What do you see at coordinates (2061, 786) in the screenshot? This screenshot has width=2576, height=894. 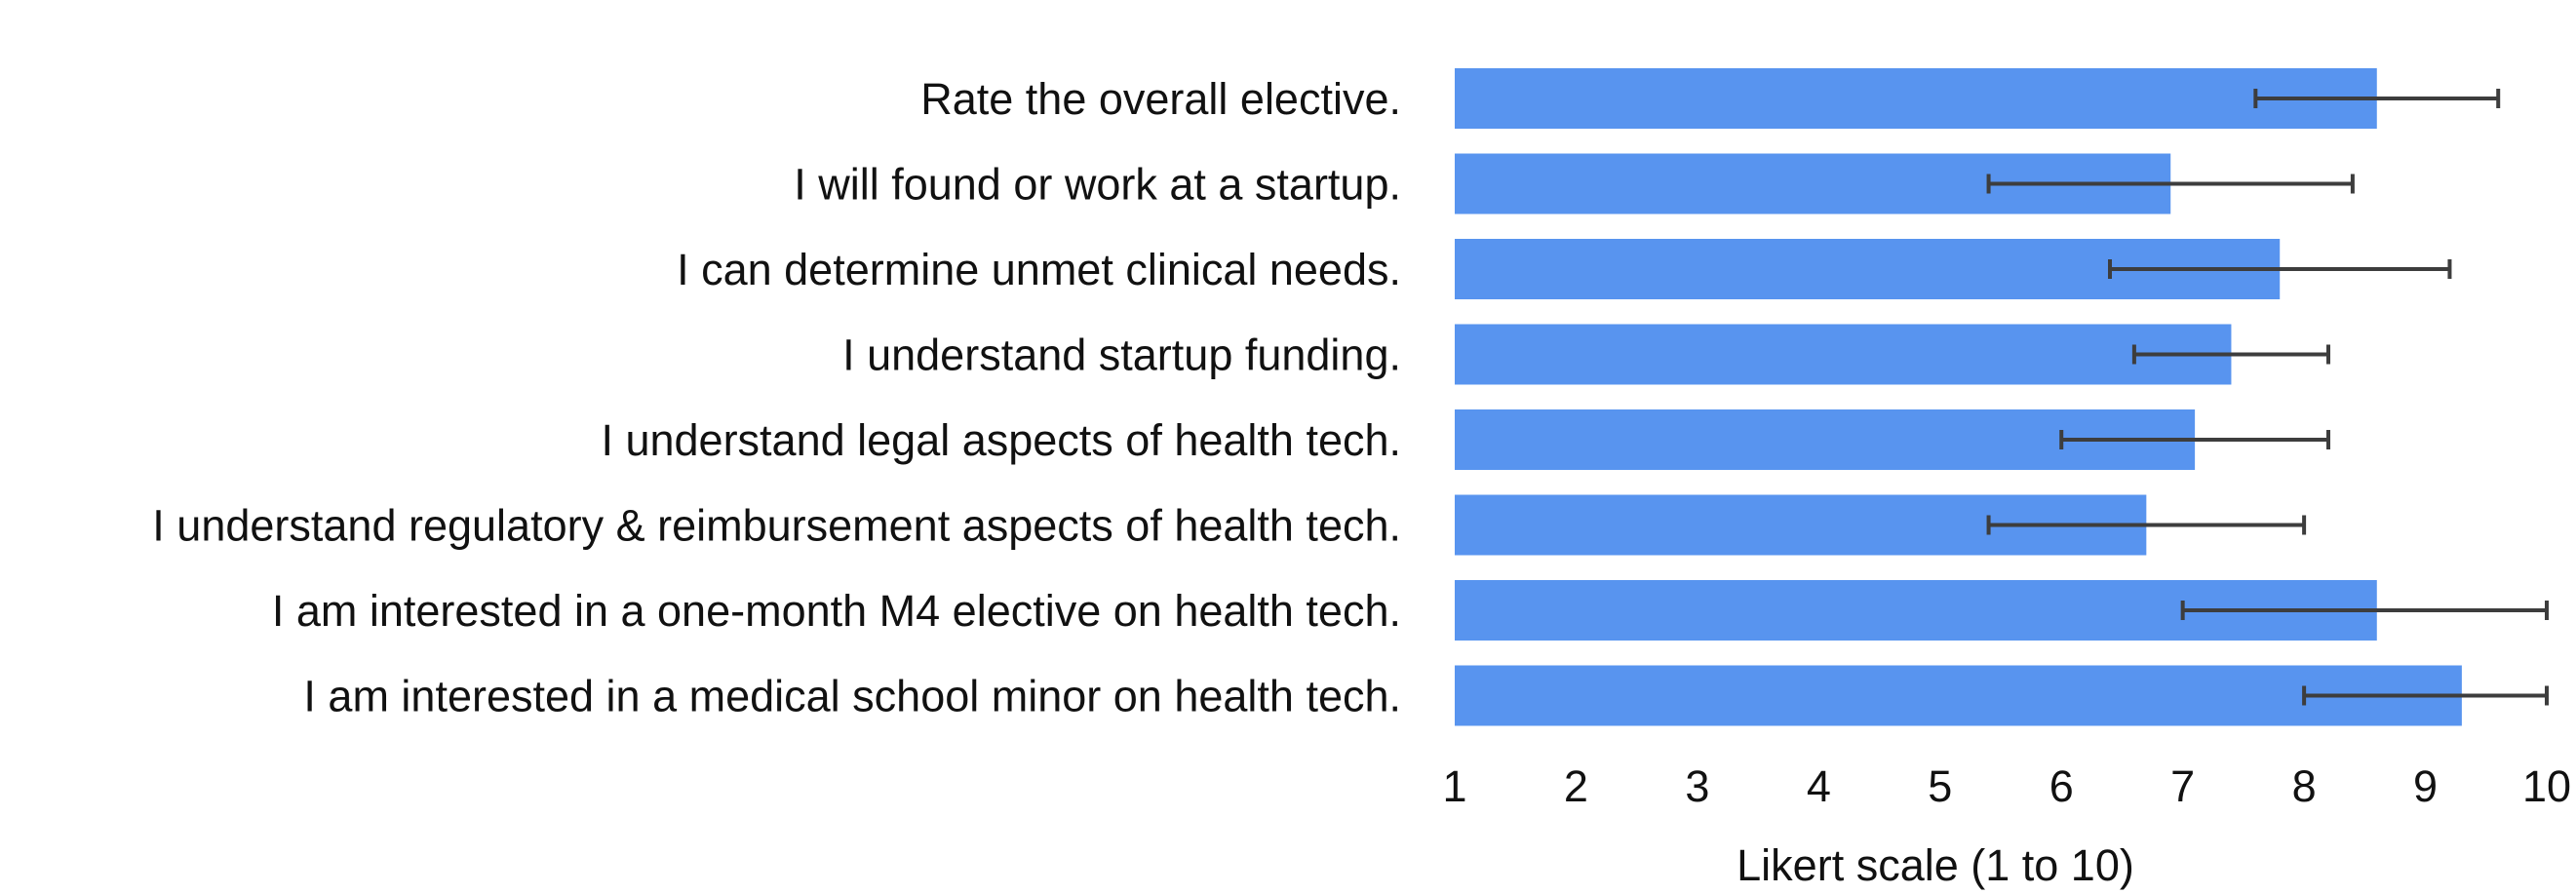 I see `x-tick-label: 6` at bounding box center [2061, 786].